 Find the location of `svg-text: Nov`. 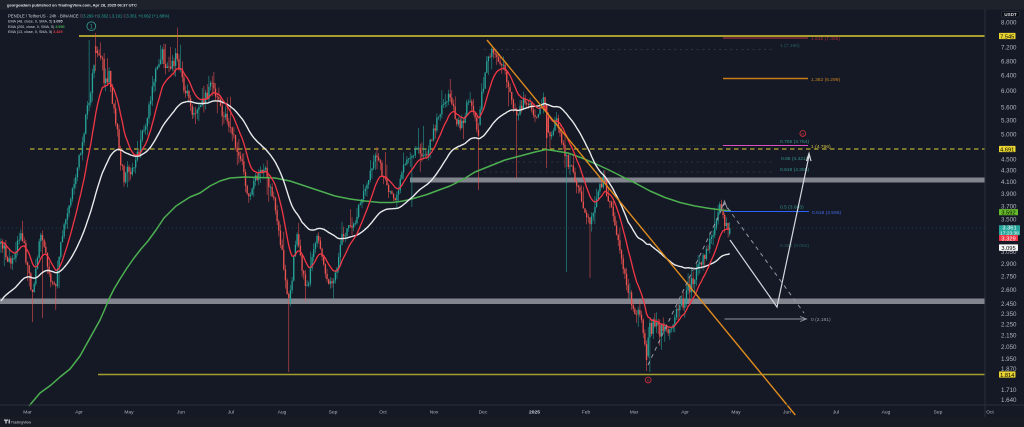

svg-text: Nov is located at coordinates (434, 413).